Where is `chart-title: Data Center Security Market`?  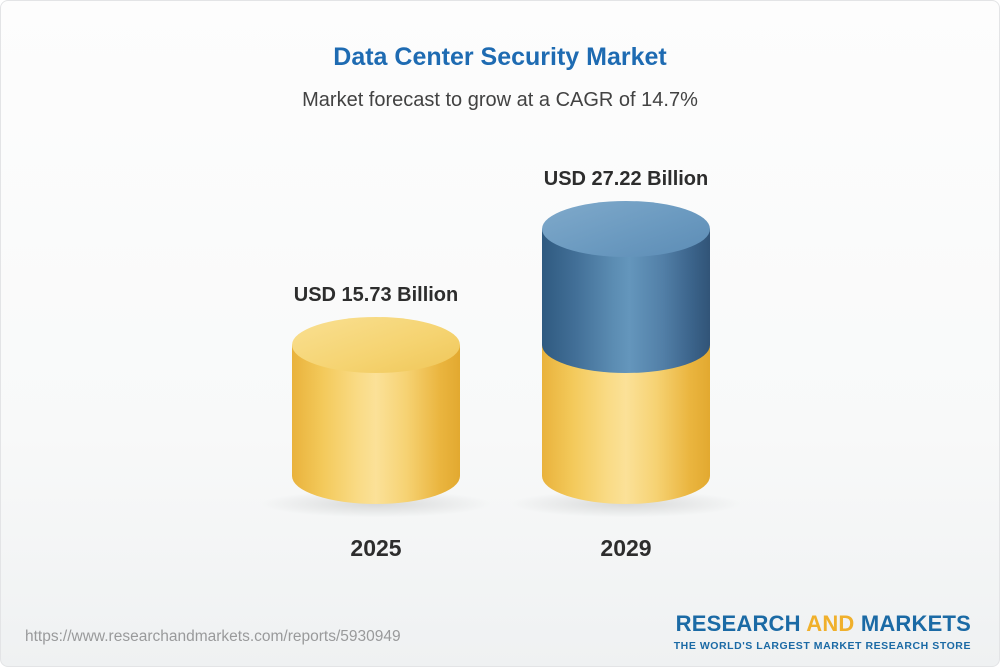 chart-title: Data Center Security Market is located at coordinates (500, 57).